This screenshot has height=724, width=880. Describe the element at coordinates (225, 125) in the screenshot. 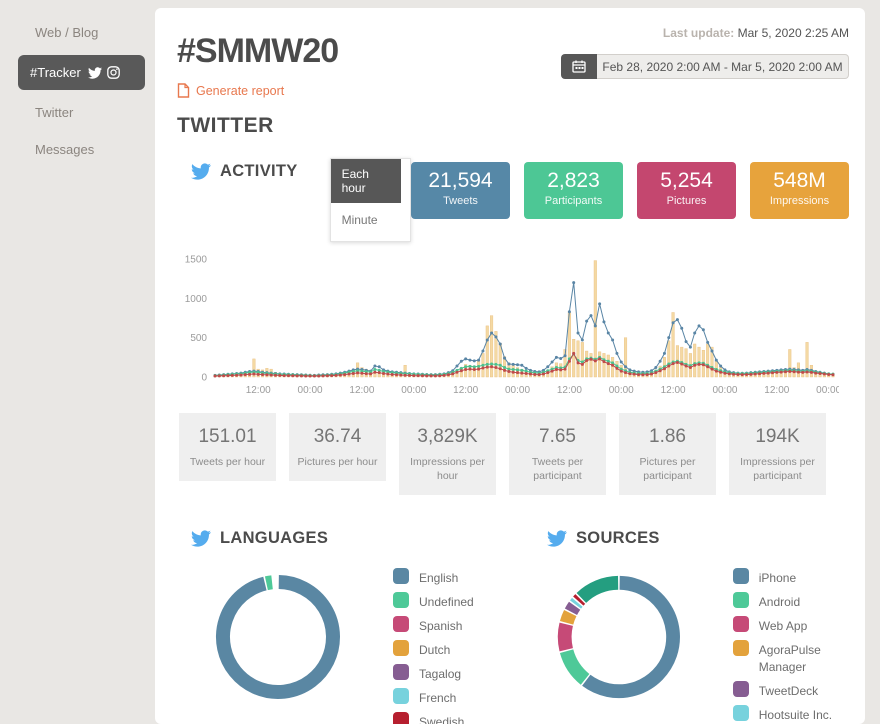

I see `twitter-section-heading: TWITTER` at that location.